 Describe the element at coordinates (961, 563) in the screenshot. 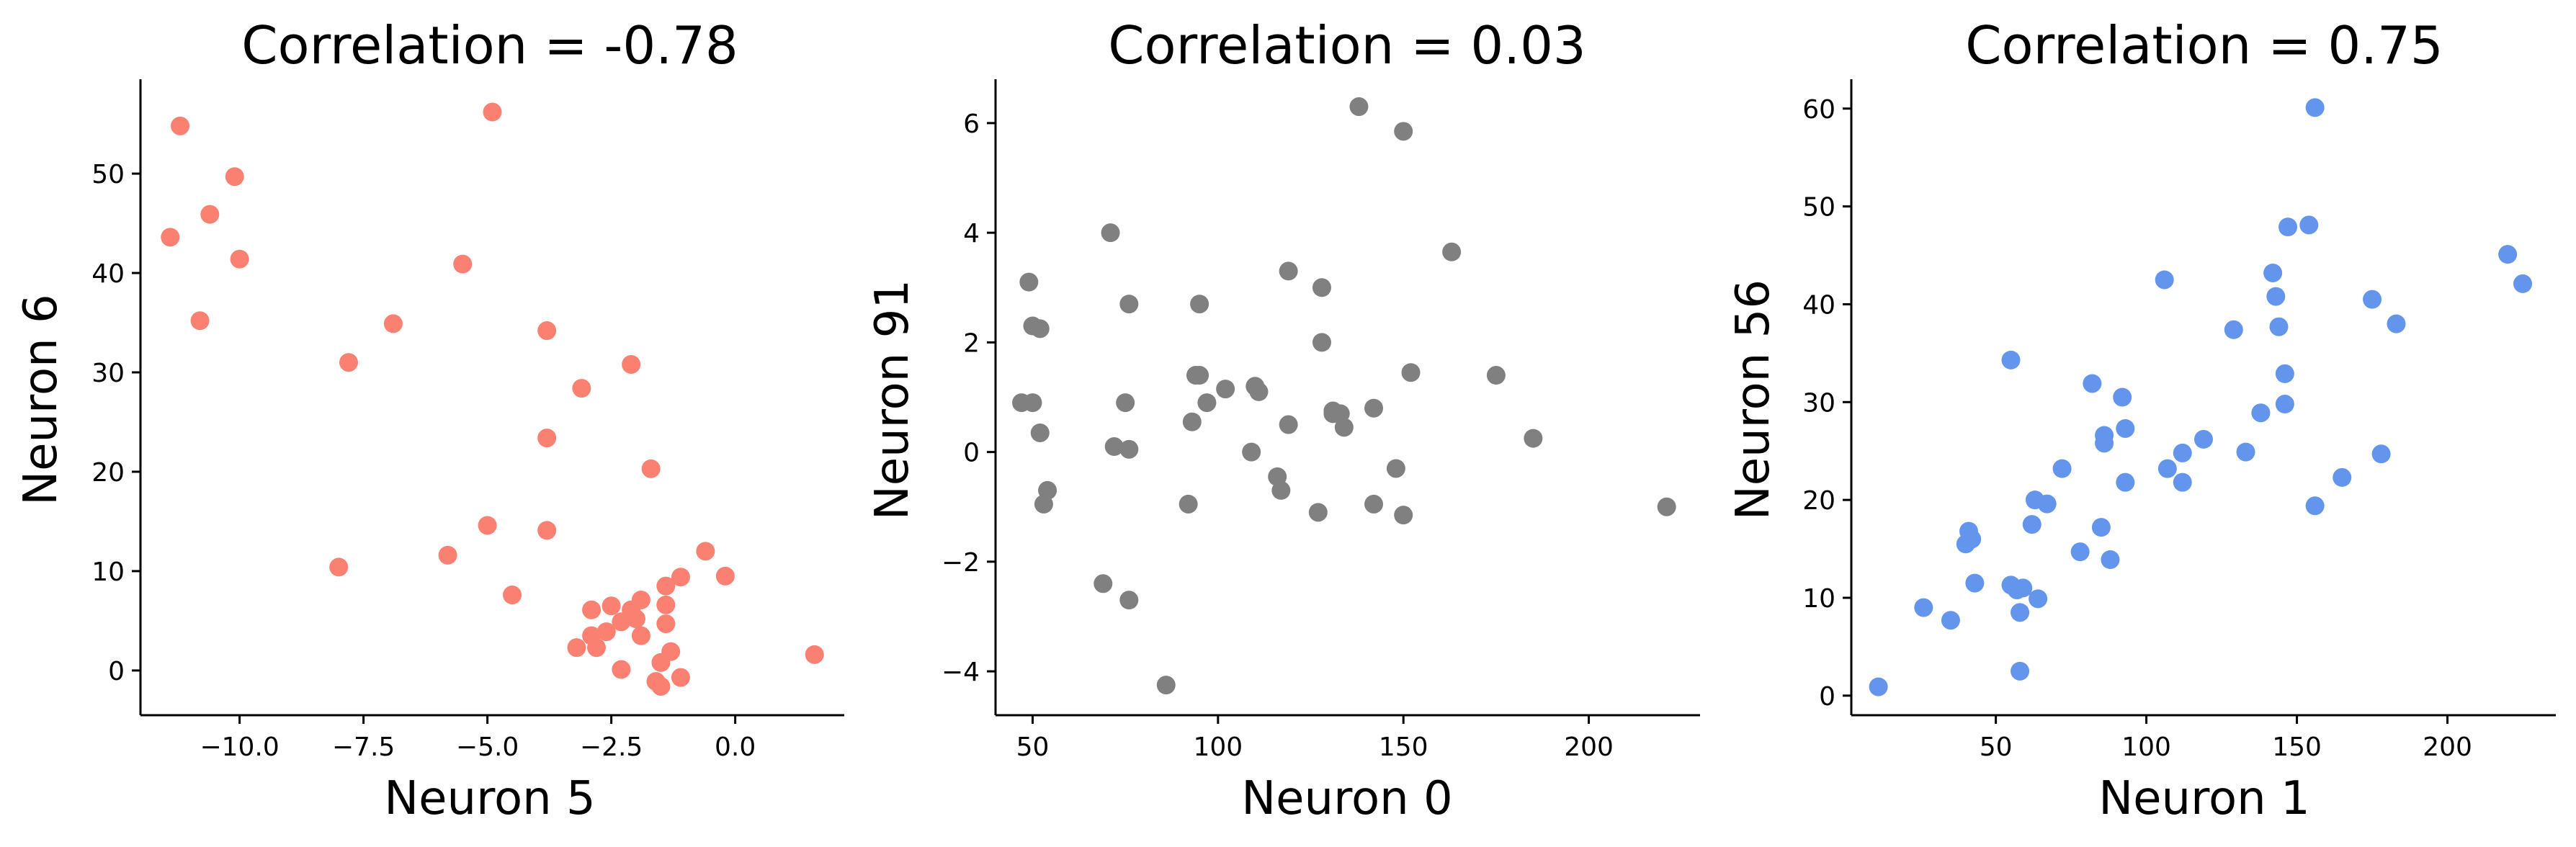

I see `y-tick-label: −2` at that location.